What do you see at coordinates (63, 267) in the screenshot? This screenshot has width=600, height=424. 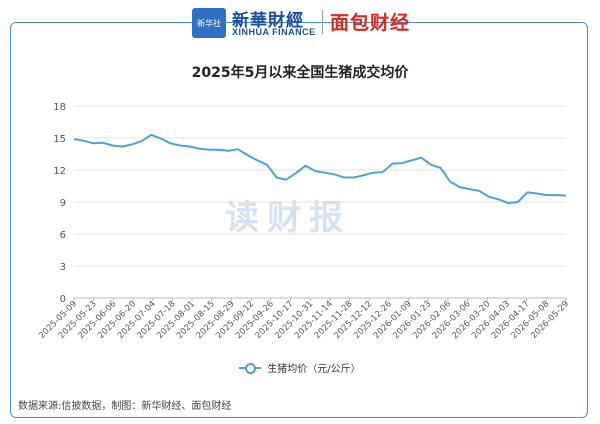 I see `y-tick-label: 3` at bounding box center [63, 267].